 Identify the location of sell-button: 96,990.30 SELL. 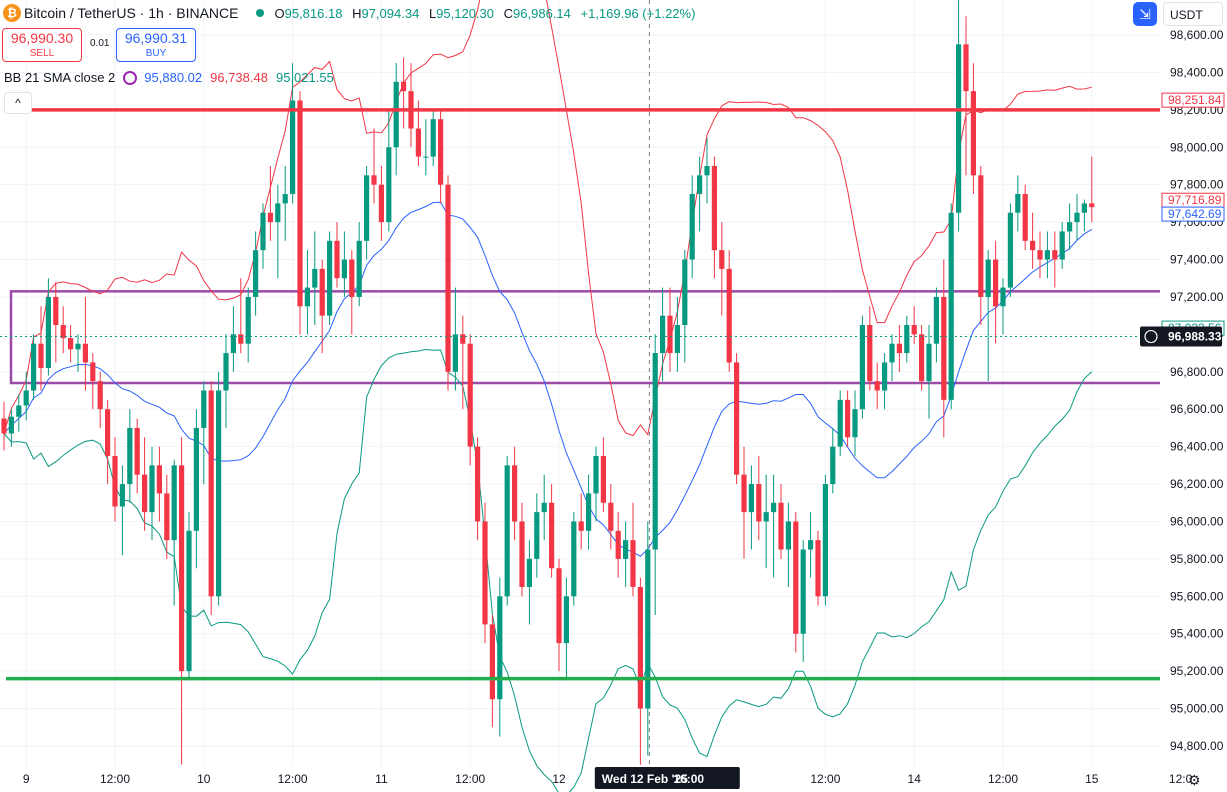
(42, 45).